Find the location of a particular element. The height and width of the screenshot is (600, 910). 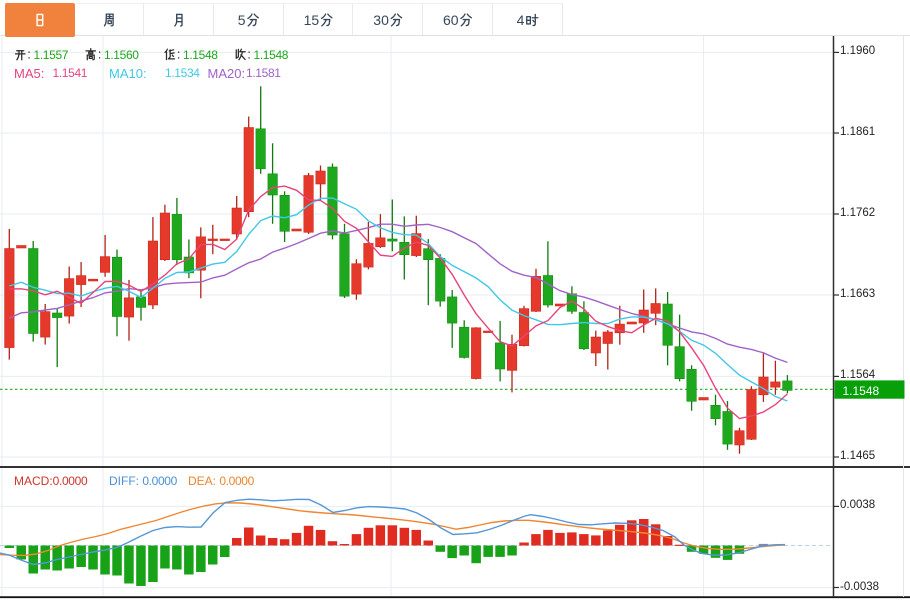

svg-text: 30 is located at coordinates (381, 20).